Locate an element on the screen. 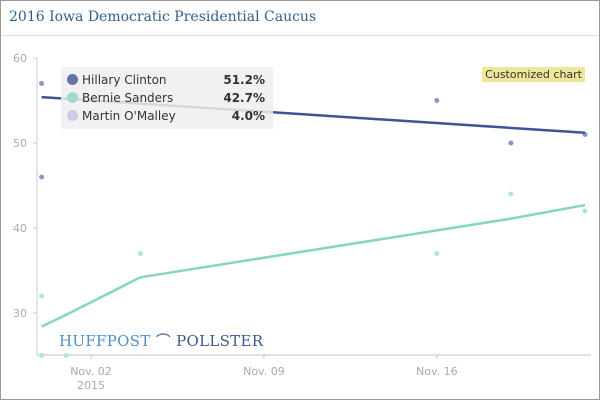  legend-item-omalley: Martin O'Malley 4.0% is located at coordinates (166, 116).